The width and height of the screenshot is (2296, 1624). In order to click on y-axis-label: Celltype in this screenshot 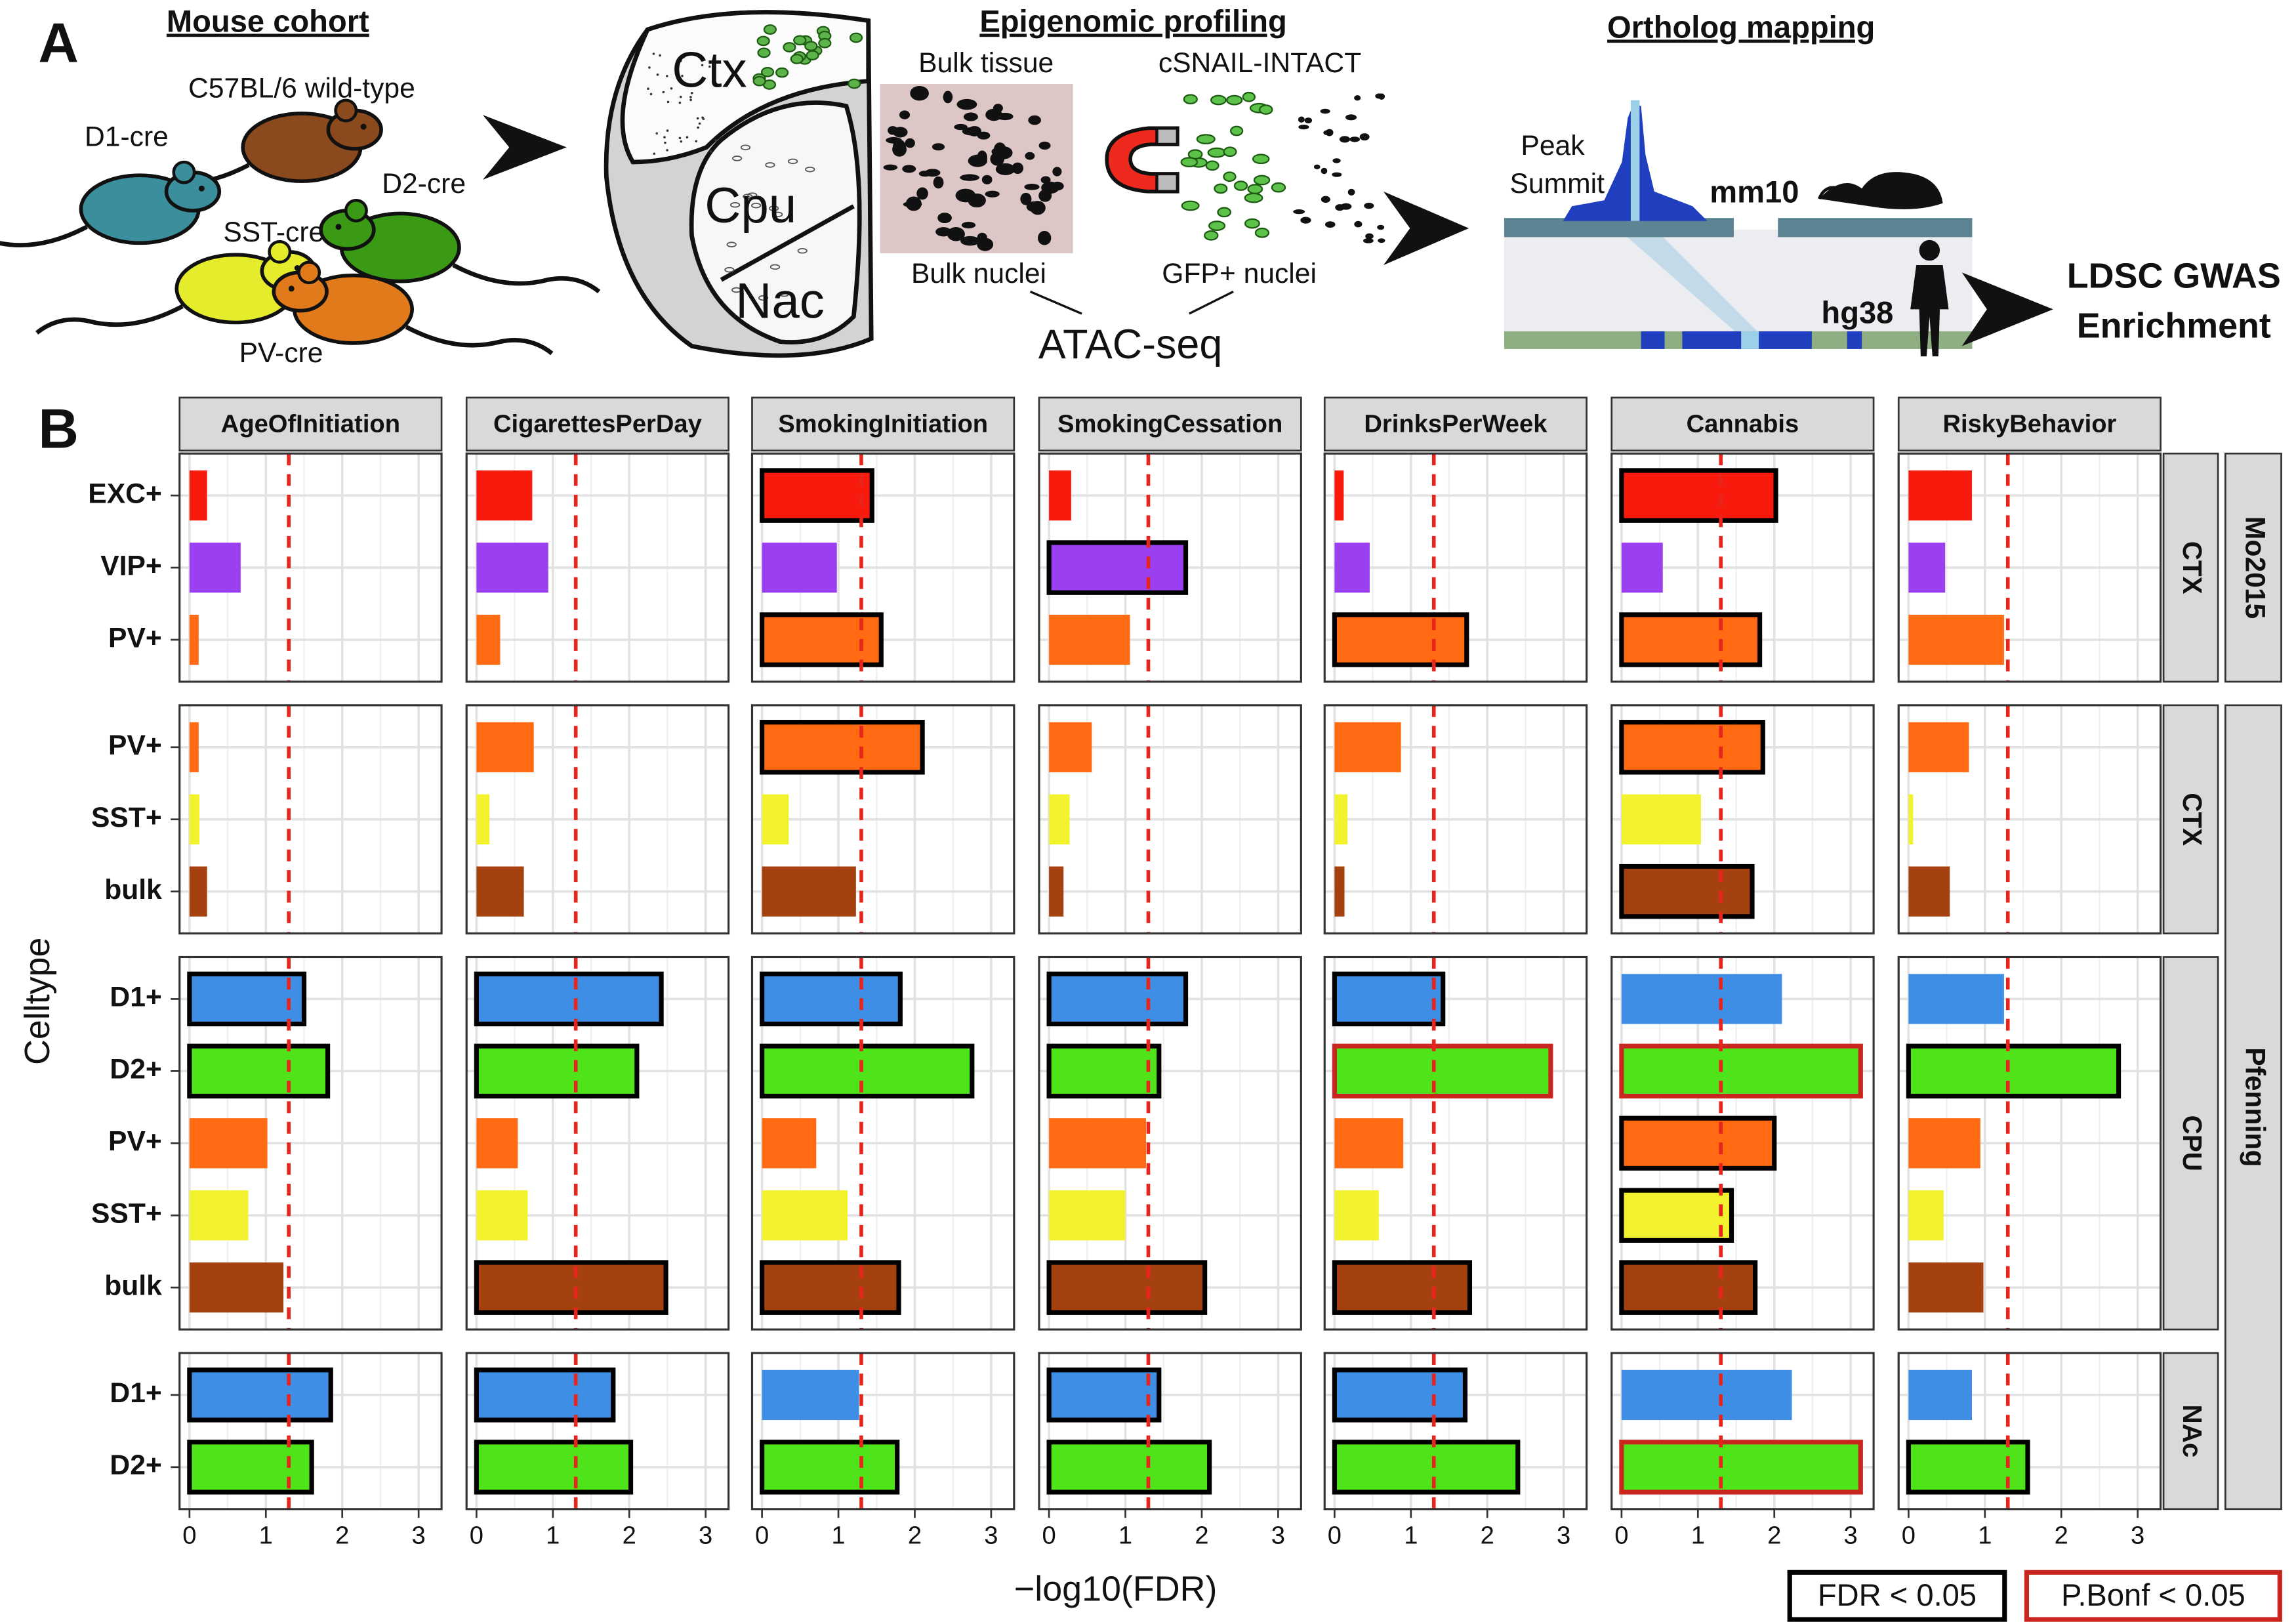, I will do `click(37, 1002)`.